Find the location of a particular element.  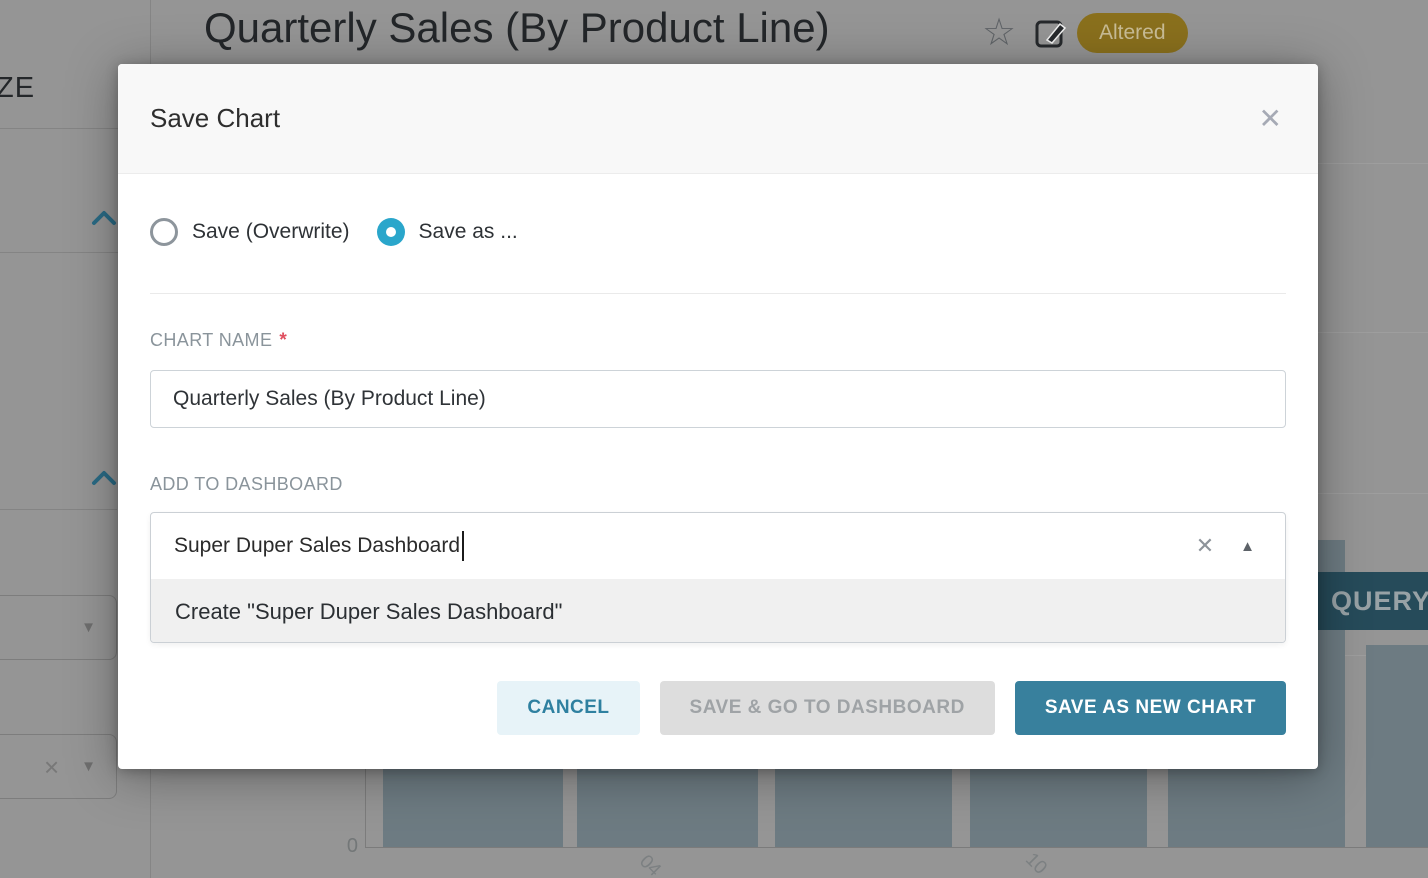

add-to-dashboard-label: ADD TO DASHBOARD is located at coordinates (246, 484).